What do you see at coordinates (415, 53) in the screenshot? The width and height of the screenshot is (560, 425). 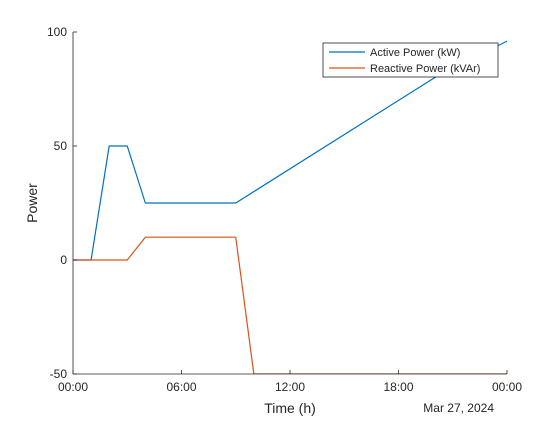 I see `legend-entry: Active Power (kW)` at bounding box center [415, 53].